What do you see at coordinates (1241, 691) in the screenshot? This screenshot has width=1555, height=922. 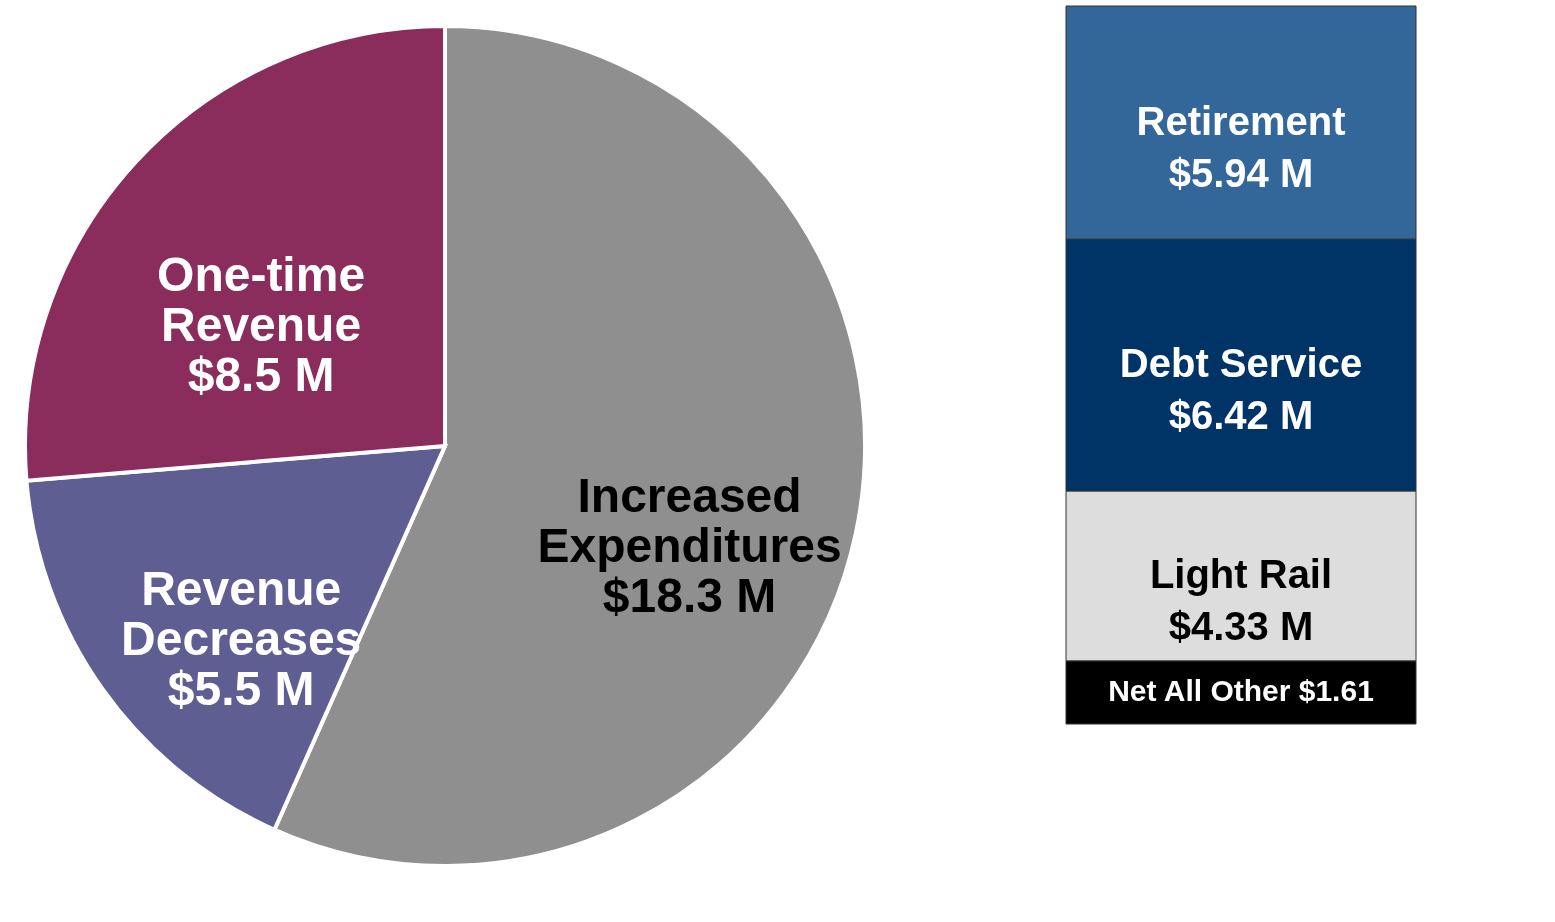 I see `text: Net All Other $1.61` at bounding box center [1241, 691].